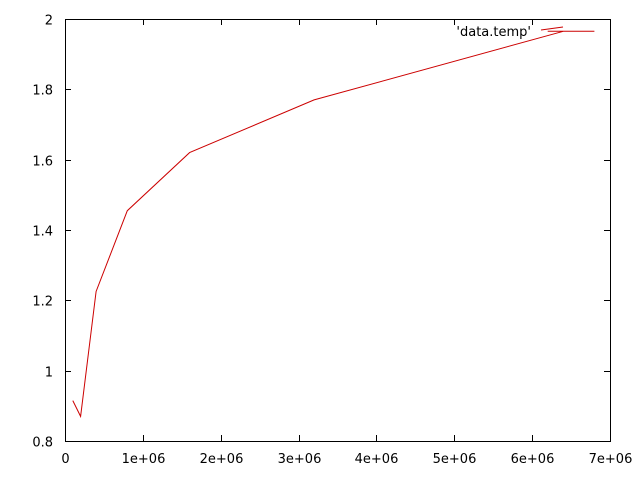 The height and width of the screenshot is (480, 640). I want to click on y-tick-label: 1.4, so click(42, 232).